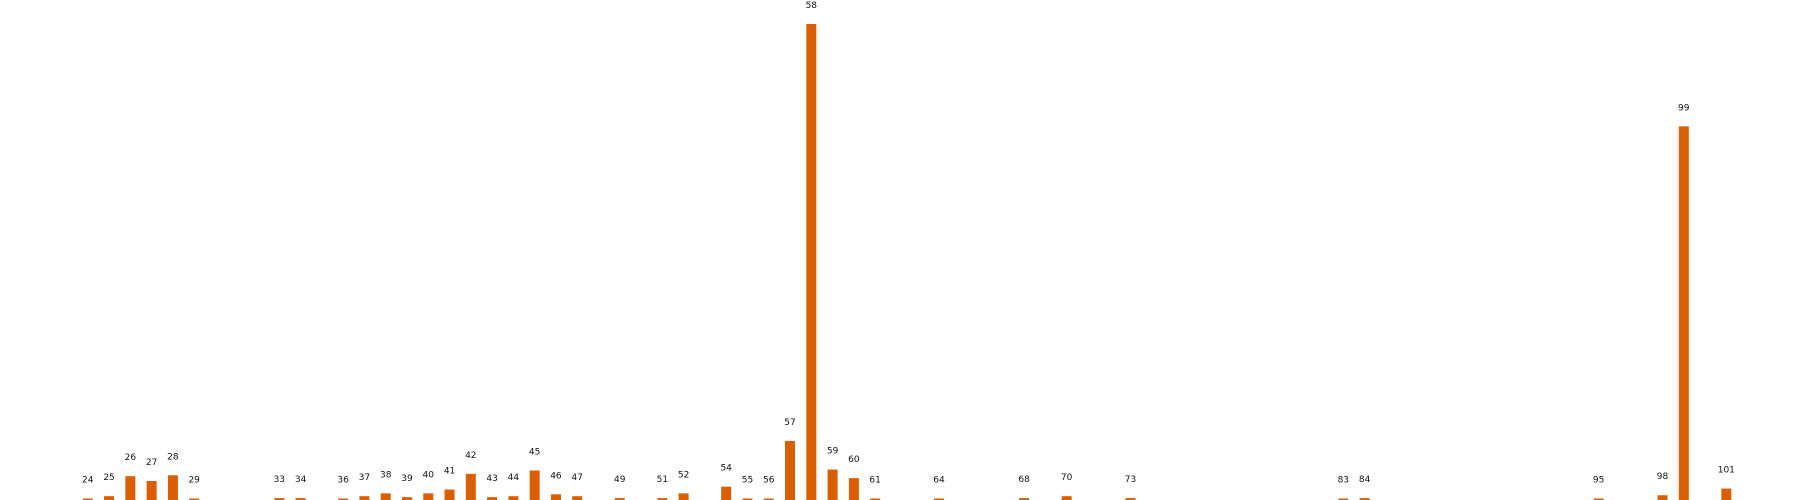 The width and height of the screenshot is (1800, 500). What do you see at coordinates (514, 478) in the screenshot?
I see `bar-label-44: 44` at bounding box center [514, 478].